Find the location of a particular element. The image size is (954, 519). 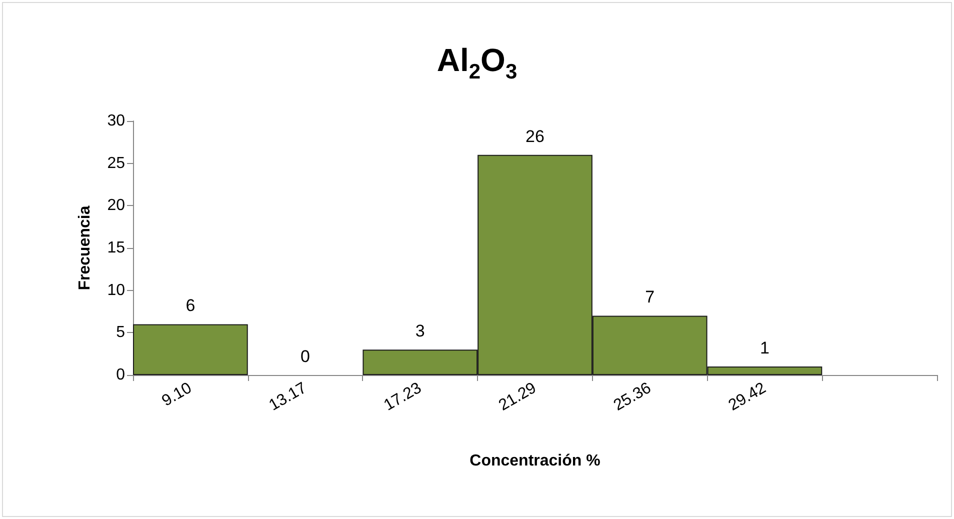

y-tick-label: 15 is located at coordinates (116, 248).